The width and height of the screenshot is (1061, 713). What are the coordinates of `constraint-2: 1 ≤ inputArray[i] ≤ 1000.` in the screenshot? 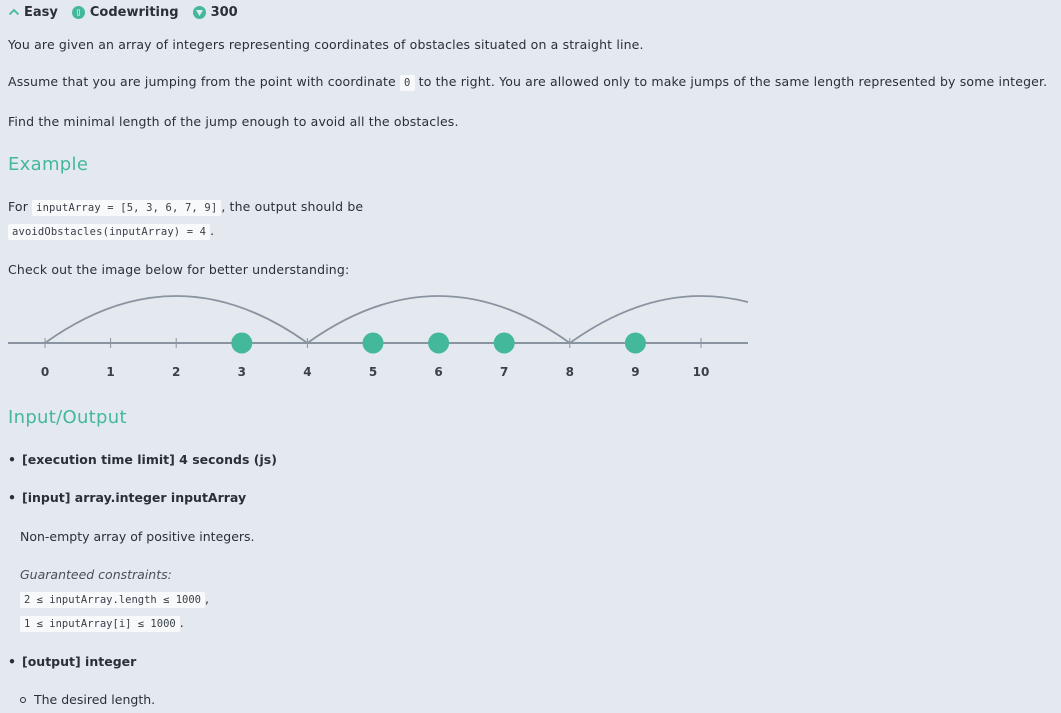 It's located at (102, 623).